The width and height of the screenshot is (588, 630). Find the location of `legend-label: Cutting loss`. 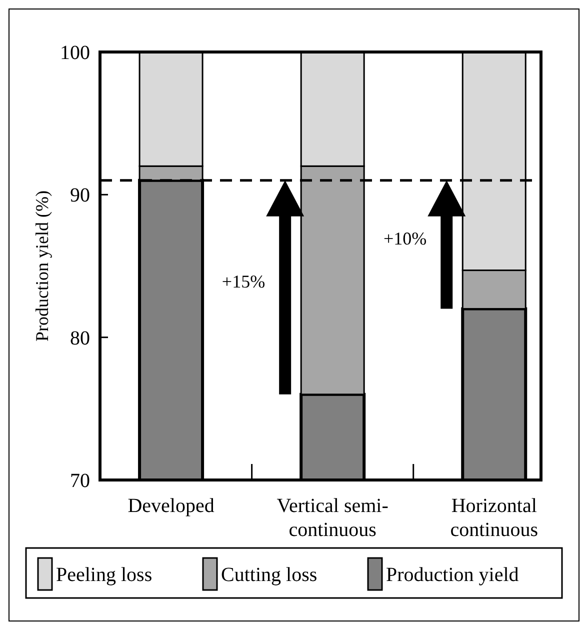

legend-label: Cutting loss is located at coordinates (269, 575).